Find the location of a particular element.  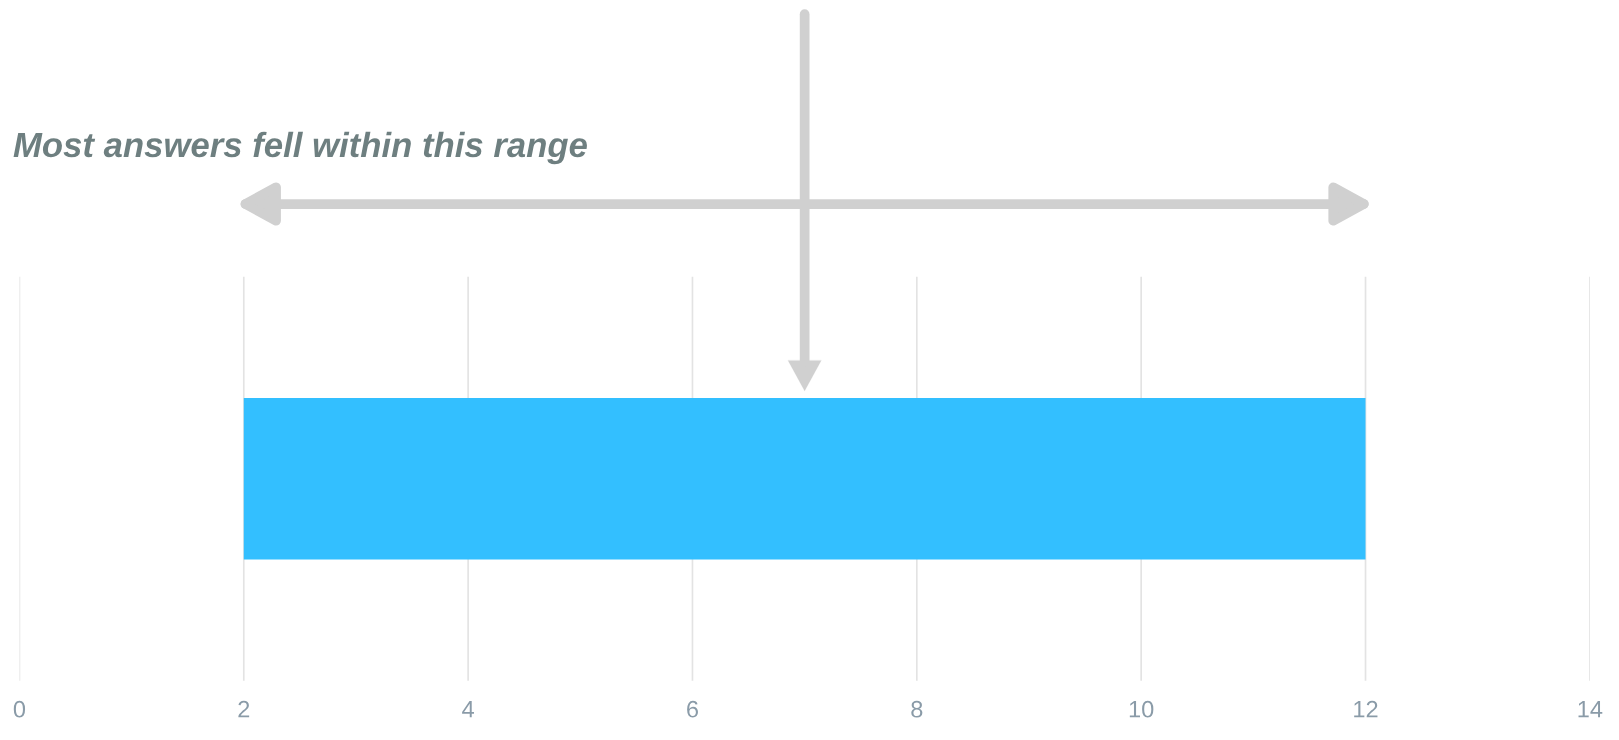

text: Most answers fell within this range is located at coordinates (300, 148).